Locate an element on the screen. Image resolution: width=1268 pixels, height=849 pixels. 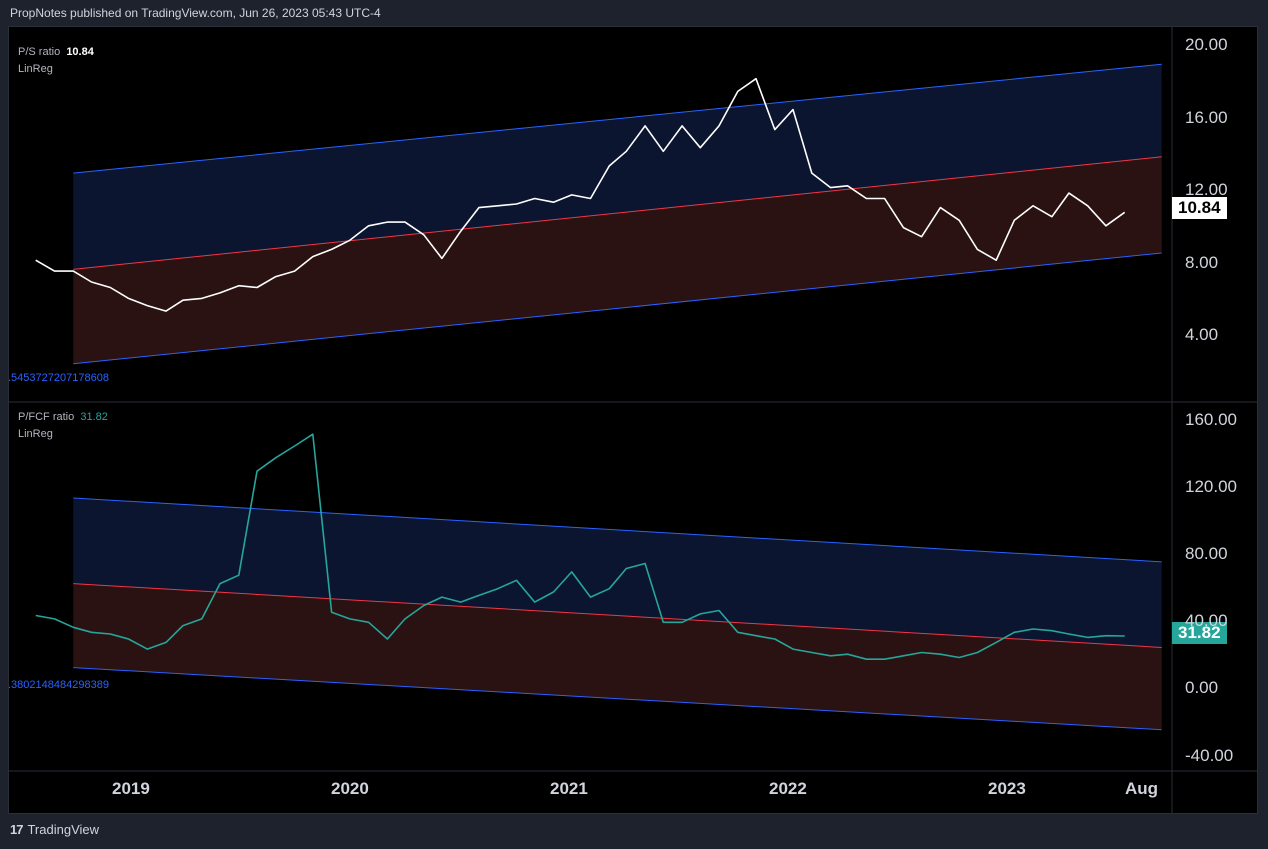
pfcf-y-tick-2: 80.00 is located at coordinates (1206, 554).